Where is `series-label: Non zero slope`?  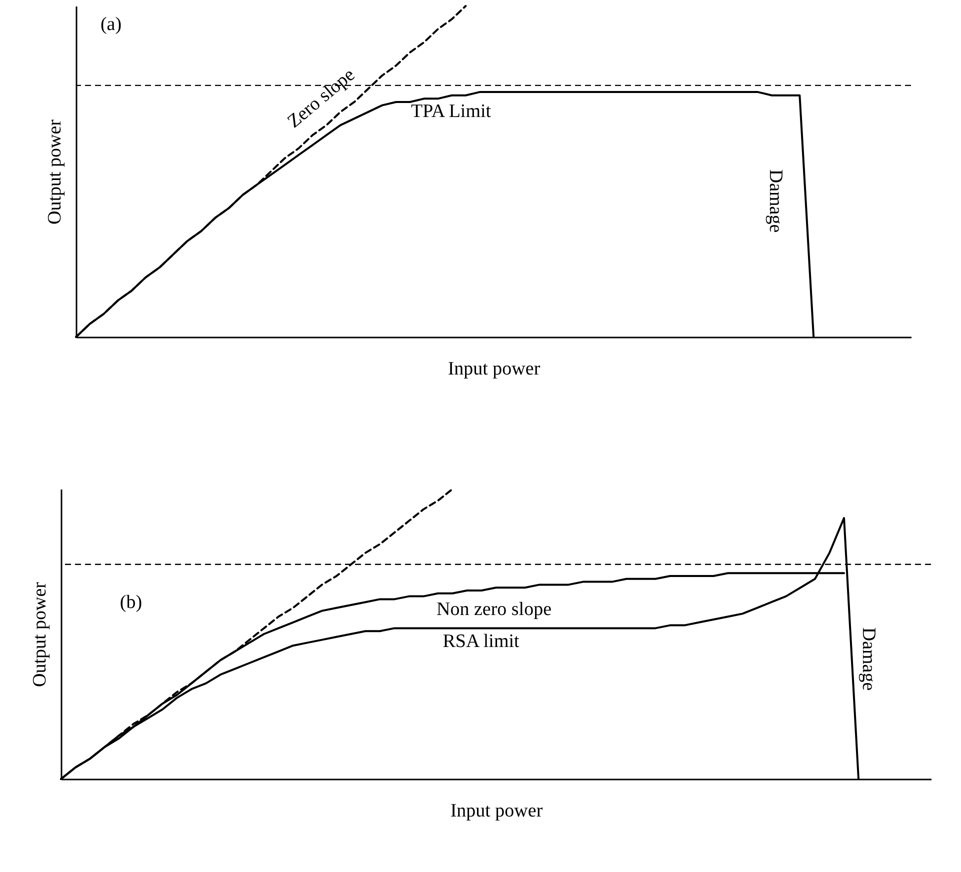 series-label: Non zero slope is located at coordinates (494, 609).